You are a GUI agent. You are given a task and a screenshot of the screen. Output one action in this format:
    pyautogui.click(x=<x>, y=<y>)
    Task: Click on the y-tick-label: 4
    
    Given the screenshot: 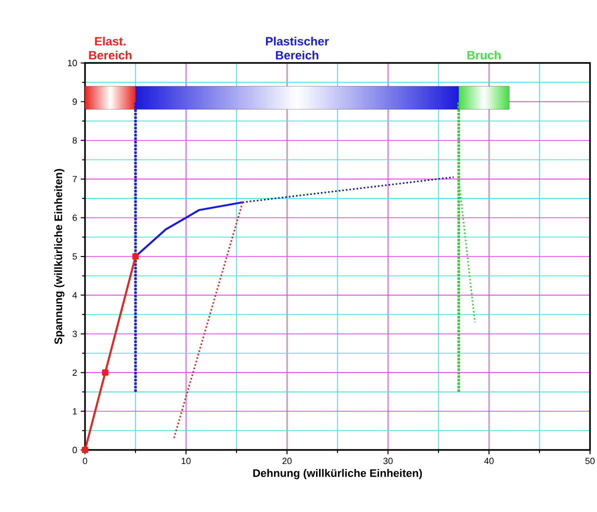 What is the action you would take?
    pyautogui.click(x=74, y=295)
    